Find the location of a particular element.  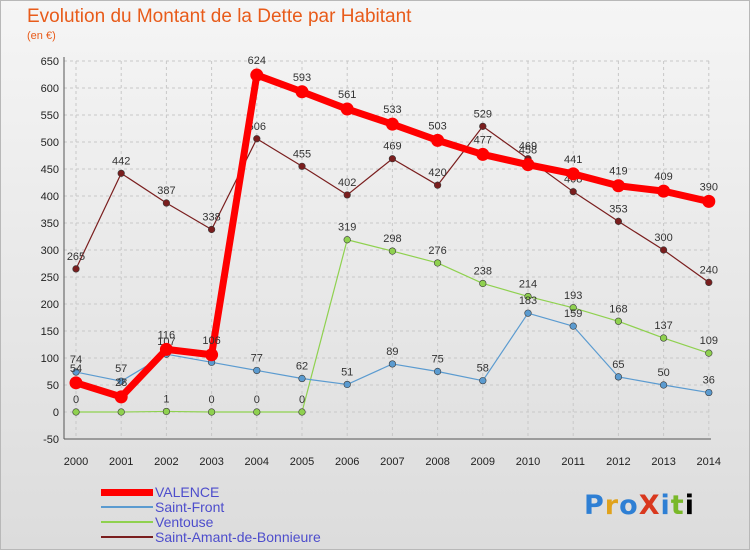

data-label-saint-amant-de-bonnieure: 240 is located at coordinates (709, 270).